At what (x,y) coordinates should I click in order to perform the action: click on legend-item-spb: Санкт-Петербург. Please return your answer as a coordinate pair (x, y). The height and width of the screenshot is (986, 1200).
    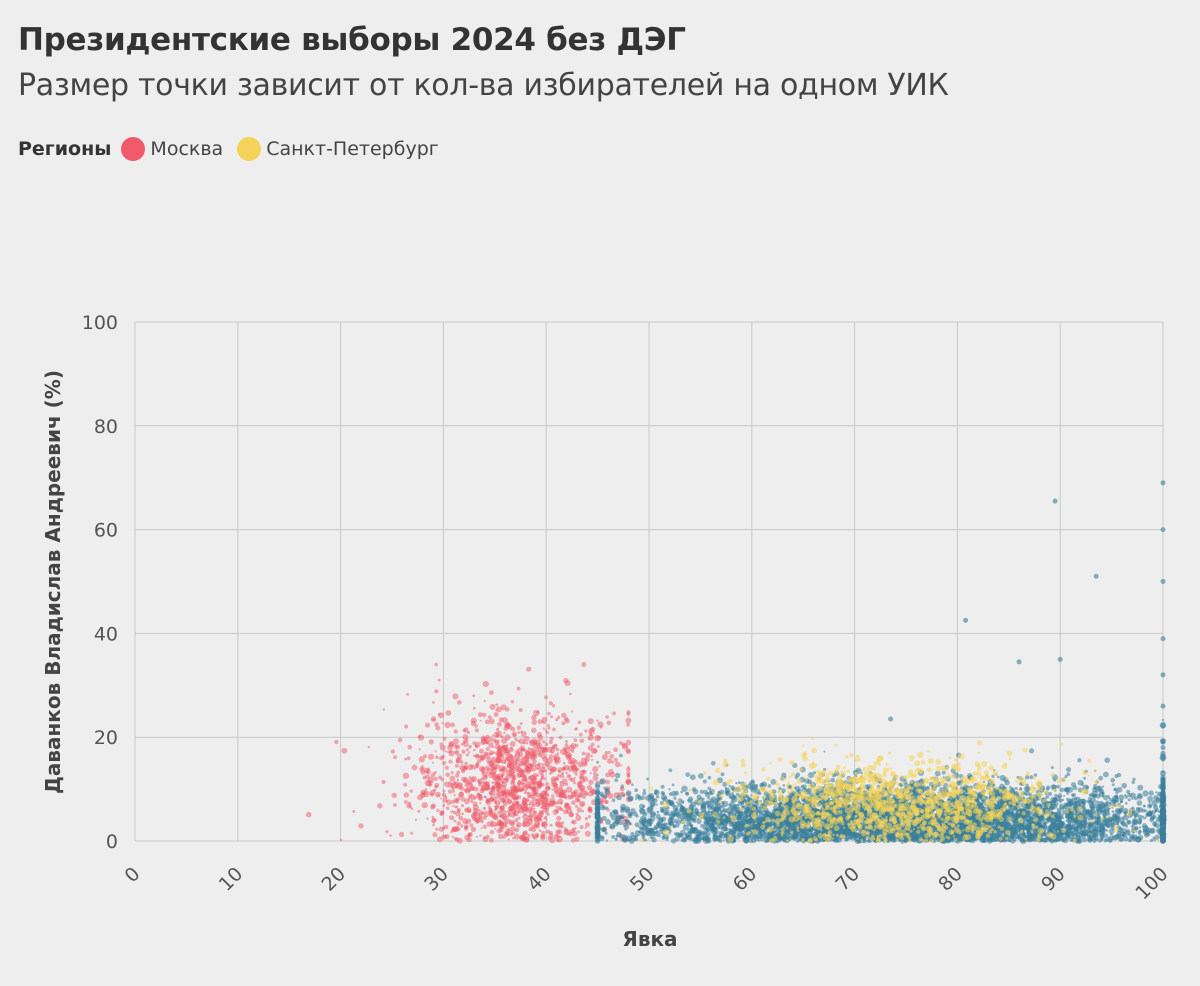
    Looking at the image, I should click on (338, 149).